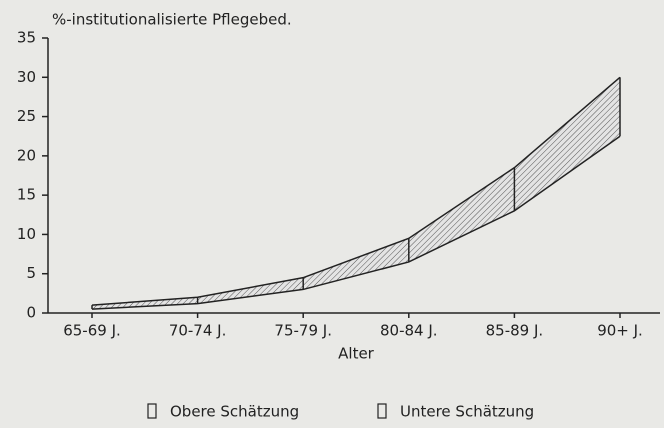 The width and height of the screenshot is (664, 428). I want to click on x-tick-label: 70-74 J., so click(198, 331).